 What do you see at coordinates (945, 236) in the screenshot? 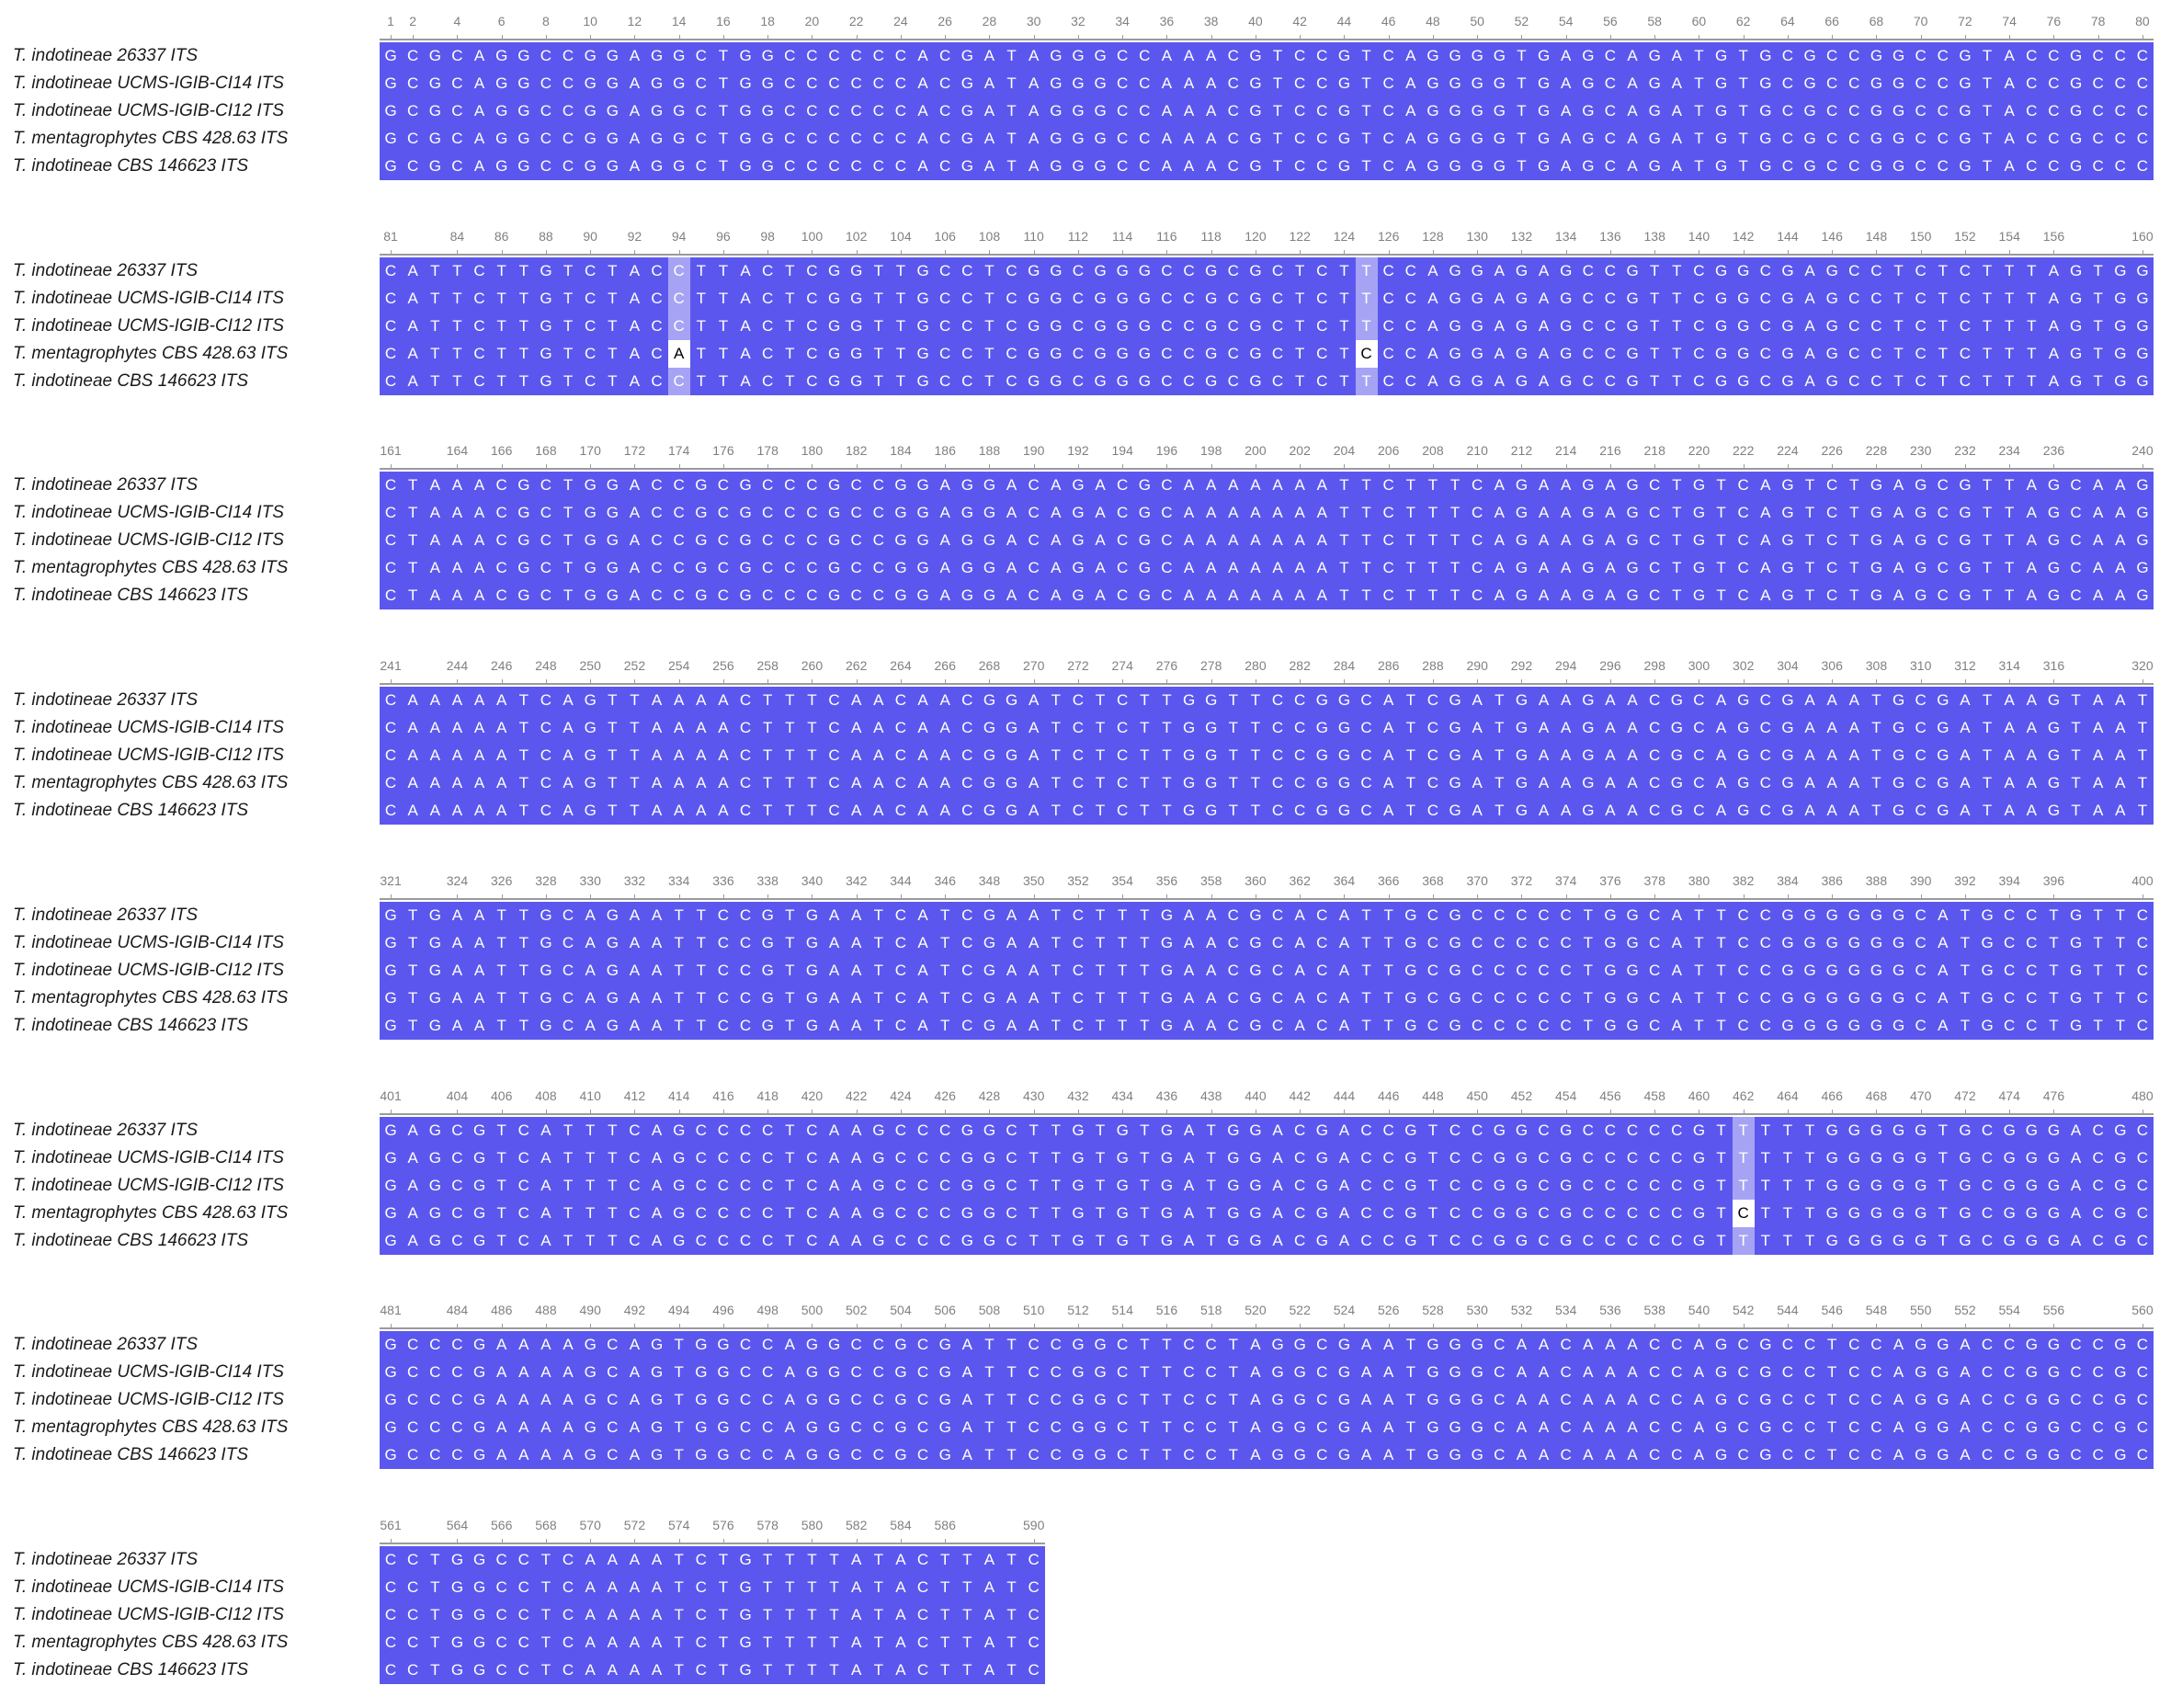
I see `ruler-tick-label: 106` at bounding box center [945, 236].